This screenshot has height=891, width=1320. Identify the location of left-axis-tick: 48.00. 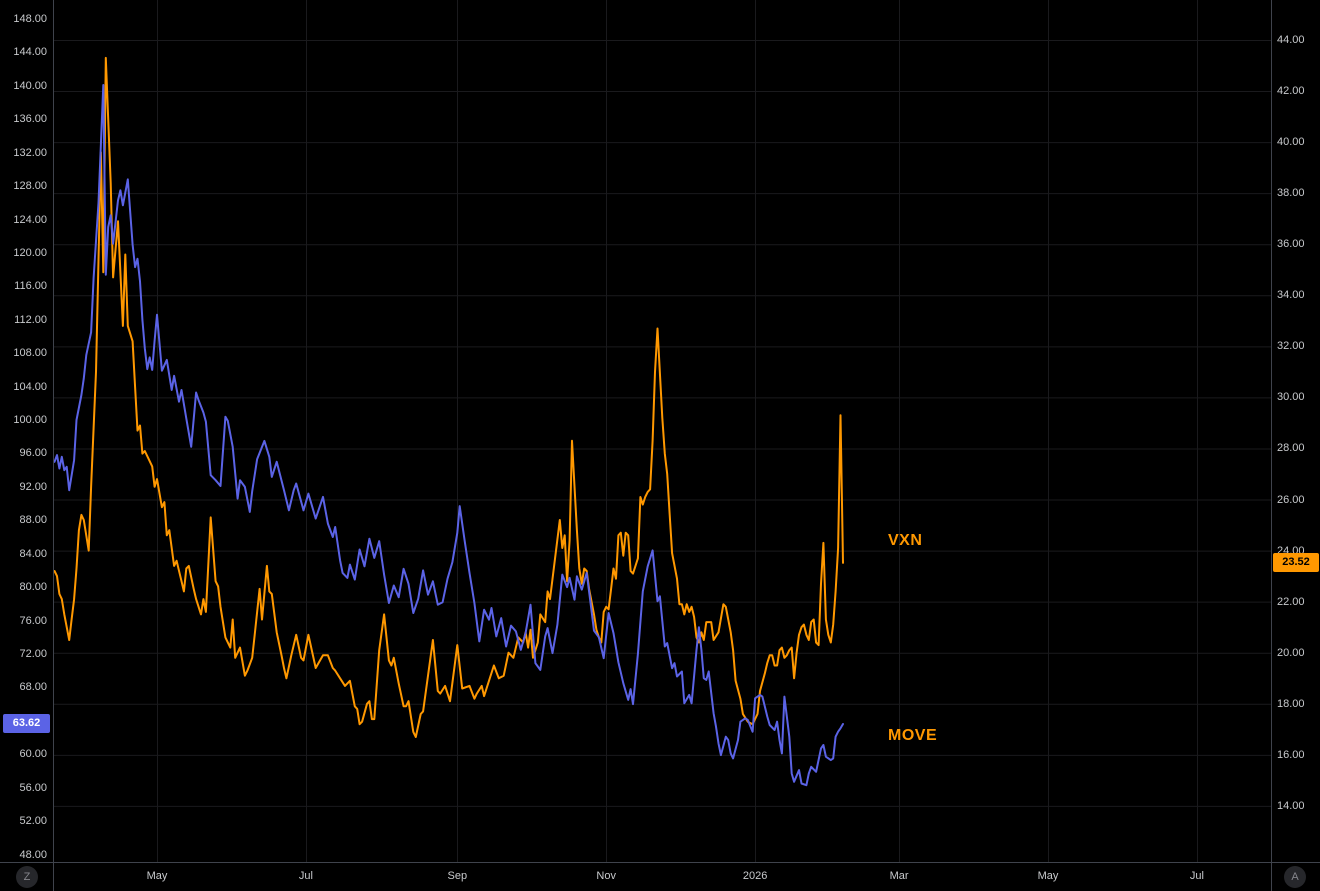
(33, 854).